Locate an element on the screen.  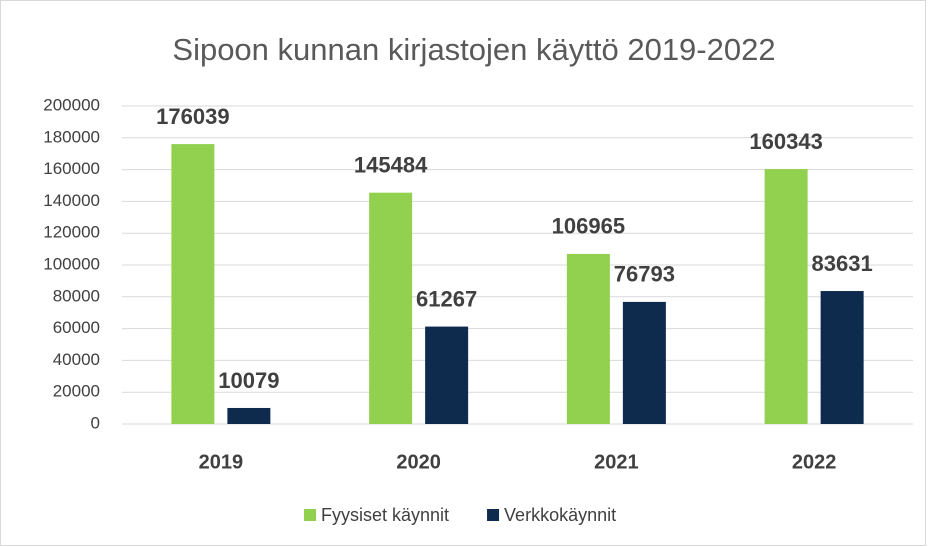
data-label: 145484 is located at coordinates (391, 164).